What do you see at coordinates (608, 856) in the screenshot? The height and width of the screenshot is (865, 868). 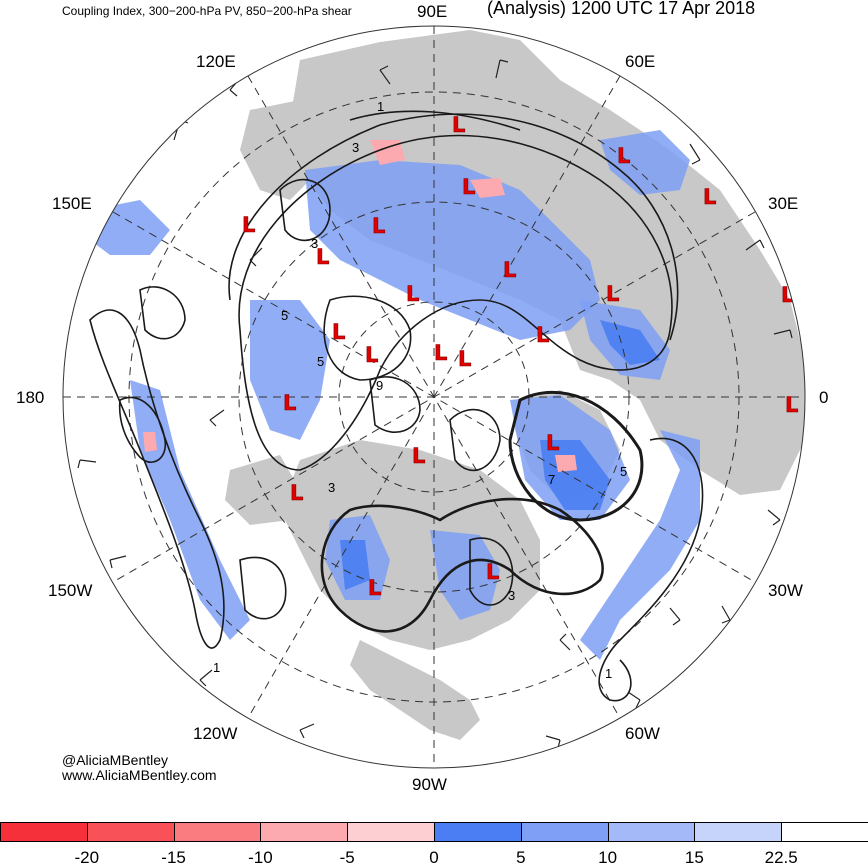 I see `colorbar-tick-label: 10` at bounding box center [608, 856].